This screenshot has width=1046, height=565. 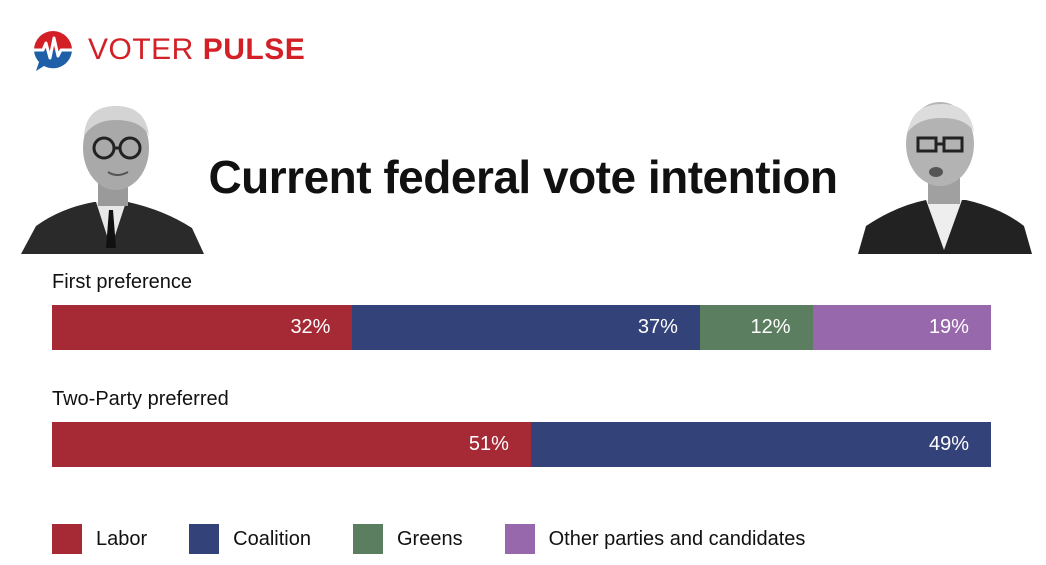 I want to click on legend-item-other: Other parties and candidates, so click(x=655, y=539).